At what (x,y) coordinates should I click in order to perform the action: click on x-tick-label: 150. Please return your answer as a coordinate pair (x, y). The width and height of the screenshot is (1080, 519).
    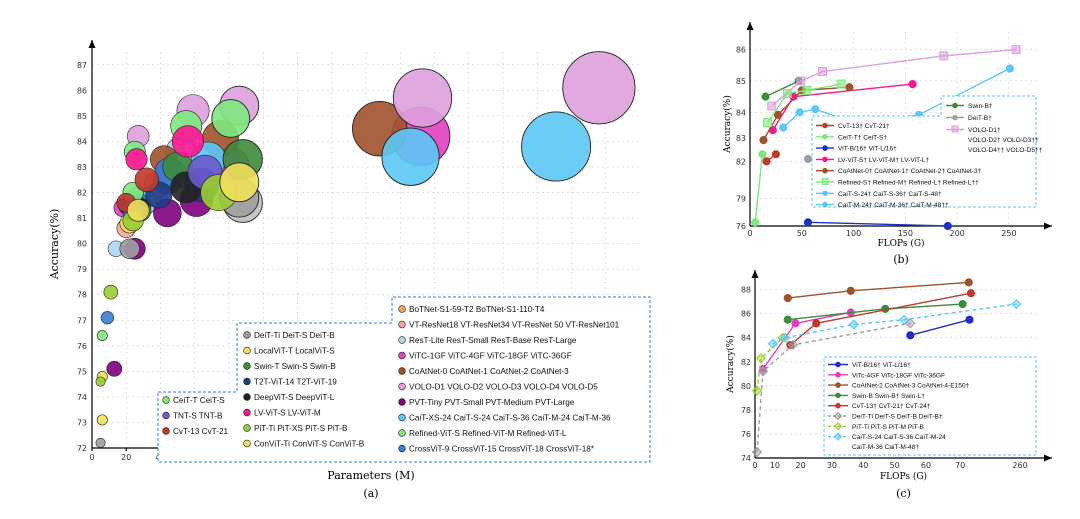
    Looking at the image, I should click on (905, 233).